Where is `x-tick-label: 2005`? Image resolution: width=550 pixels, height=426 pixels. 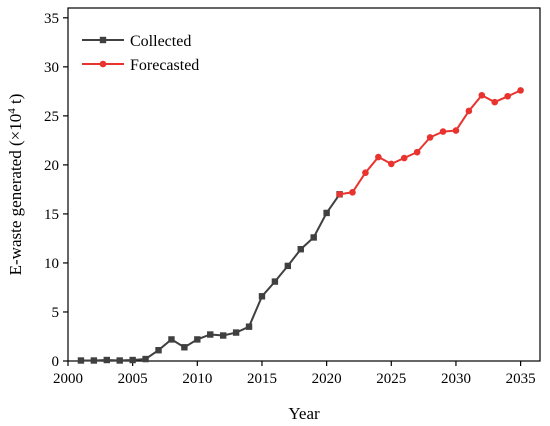
x-tick-label: 2005 is located at coordinates (133, 379).